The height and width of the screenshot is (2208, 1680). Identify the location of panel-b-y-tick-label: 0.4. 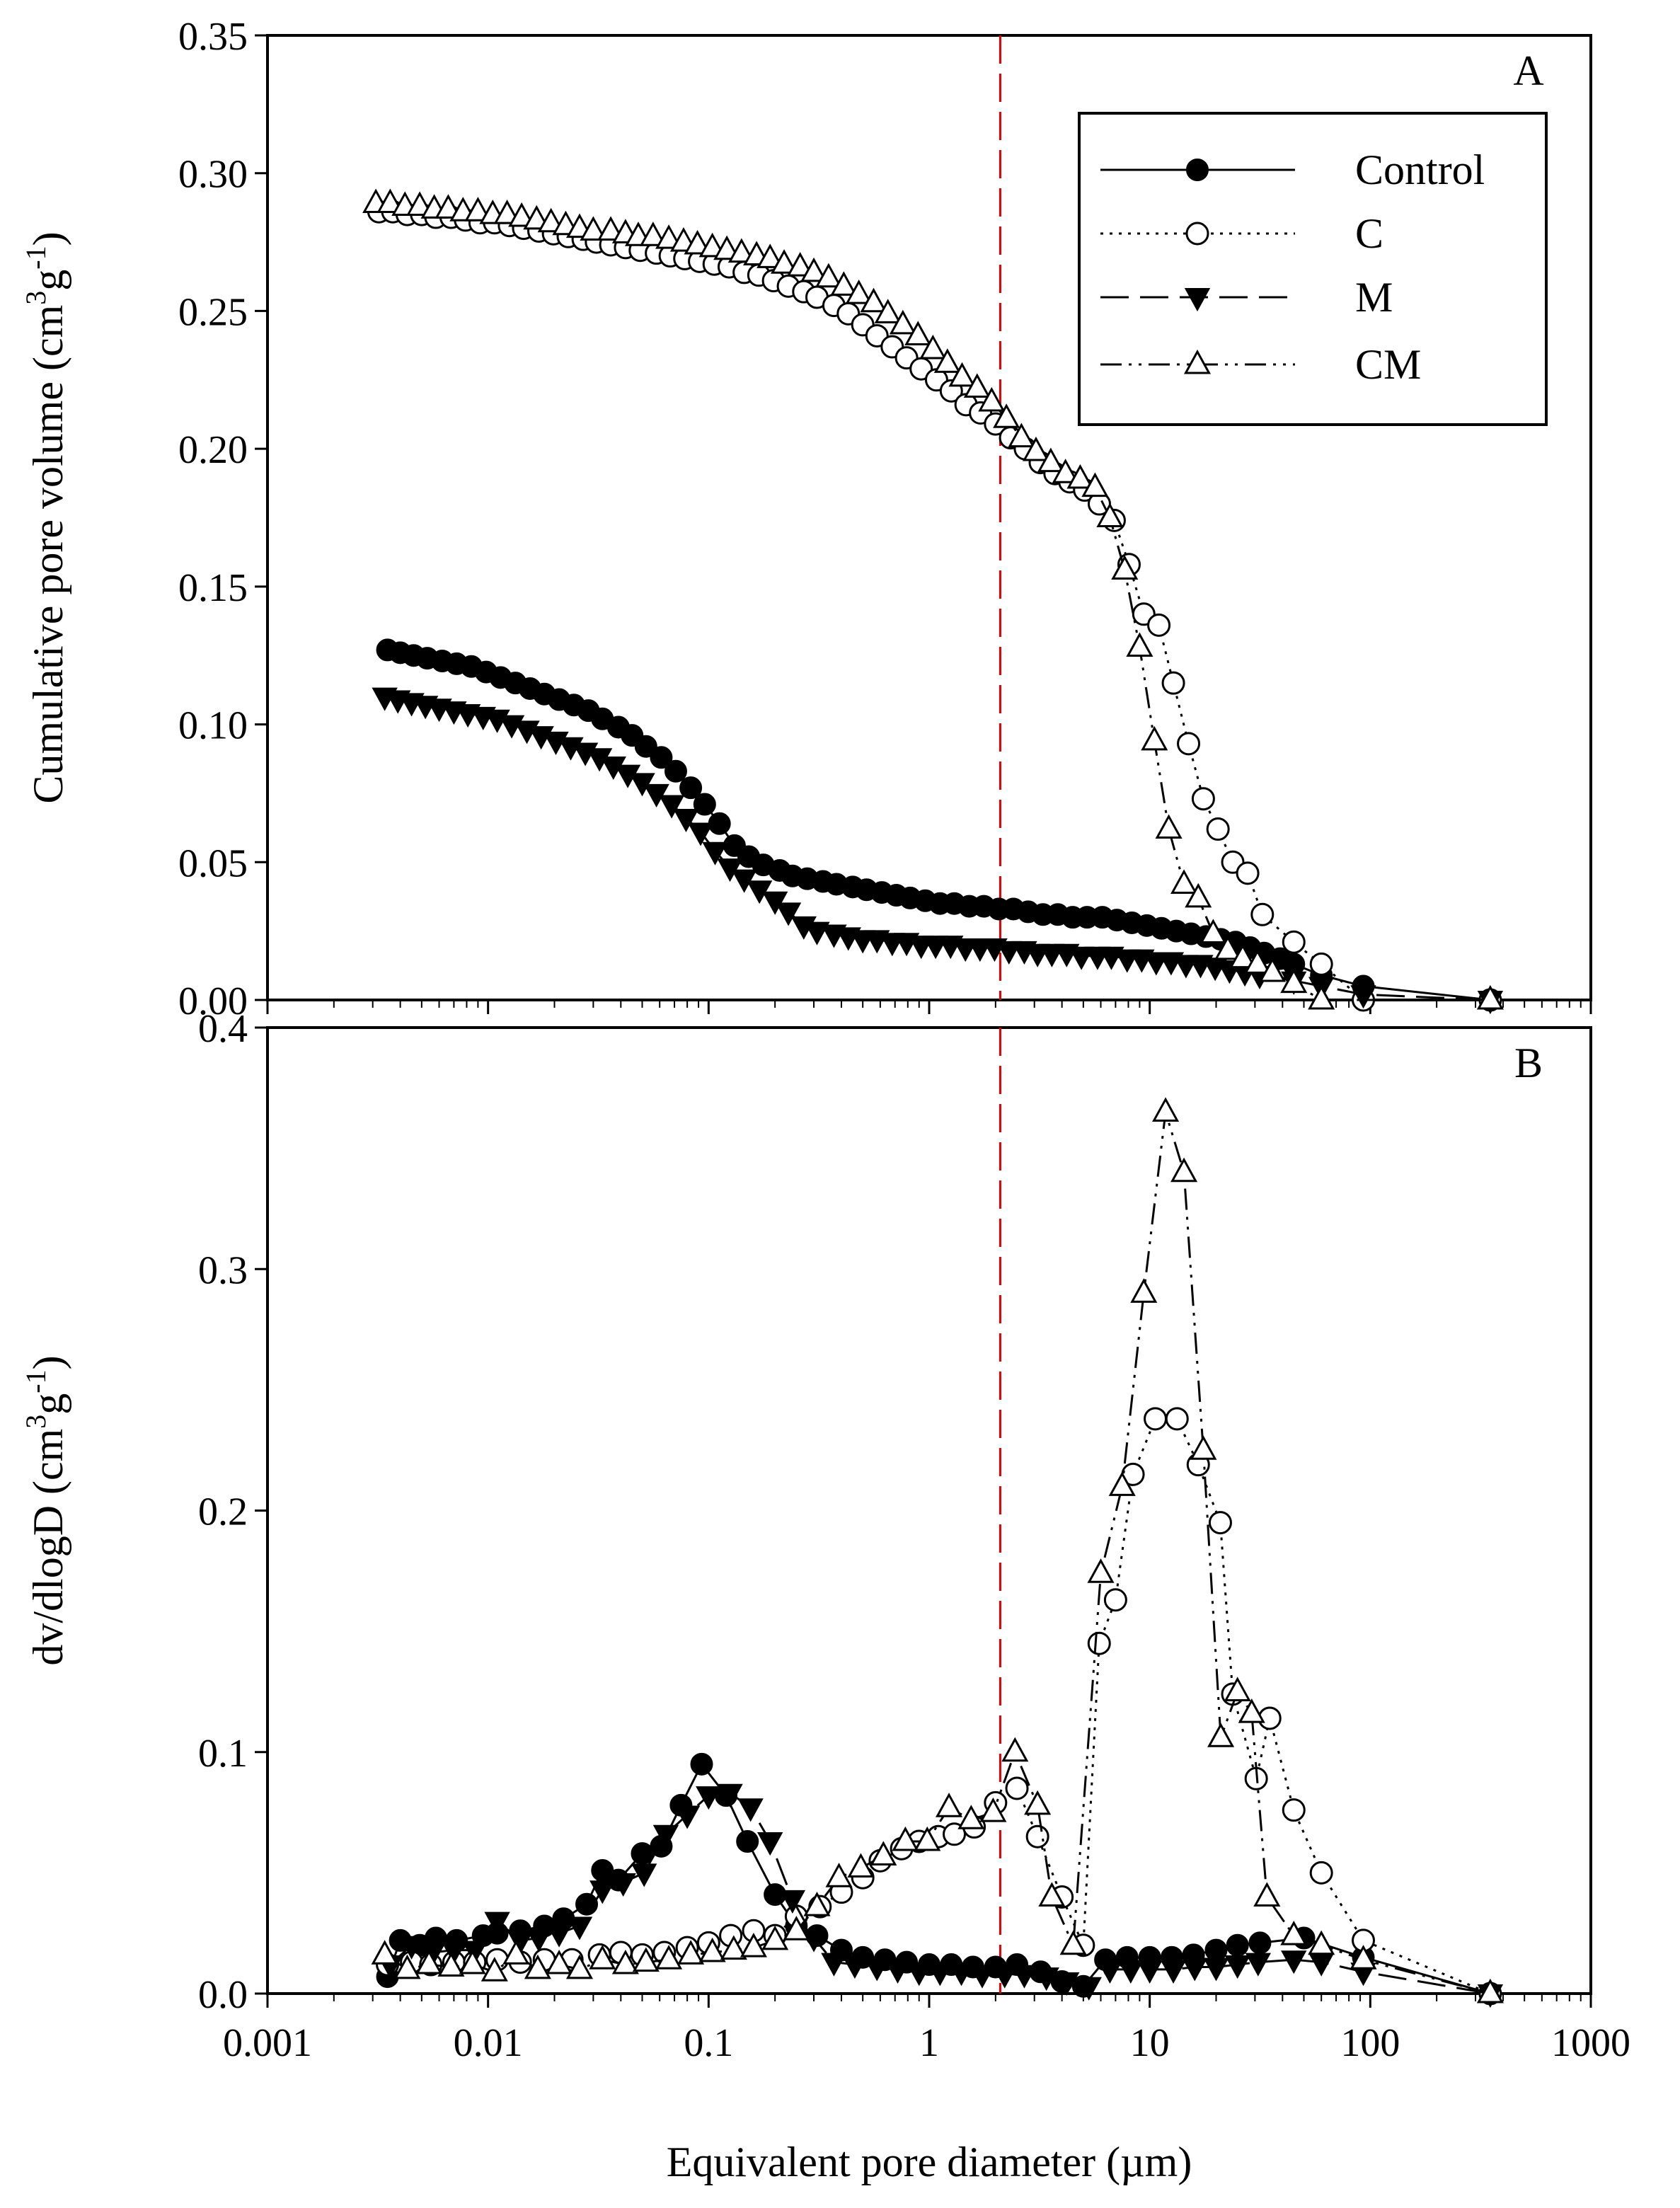
(223, 1029).